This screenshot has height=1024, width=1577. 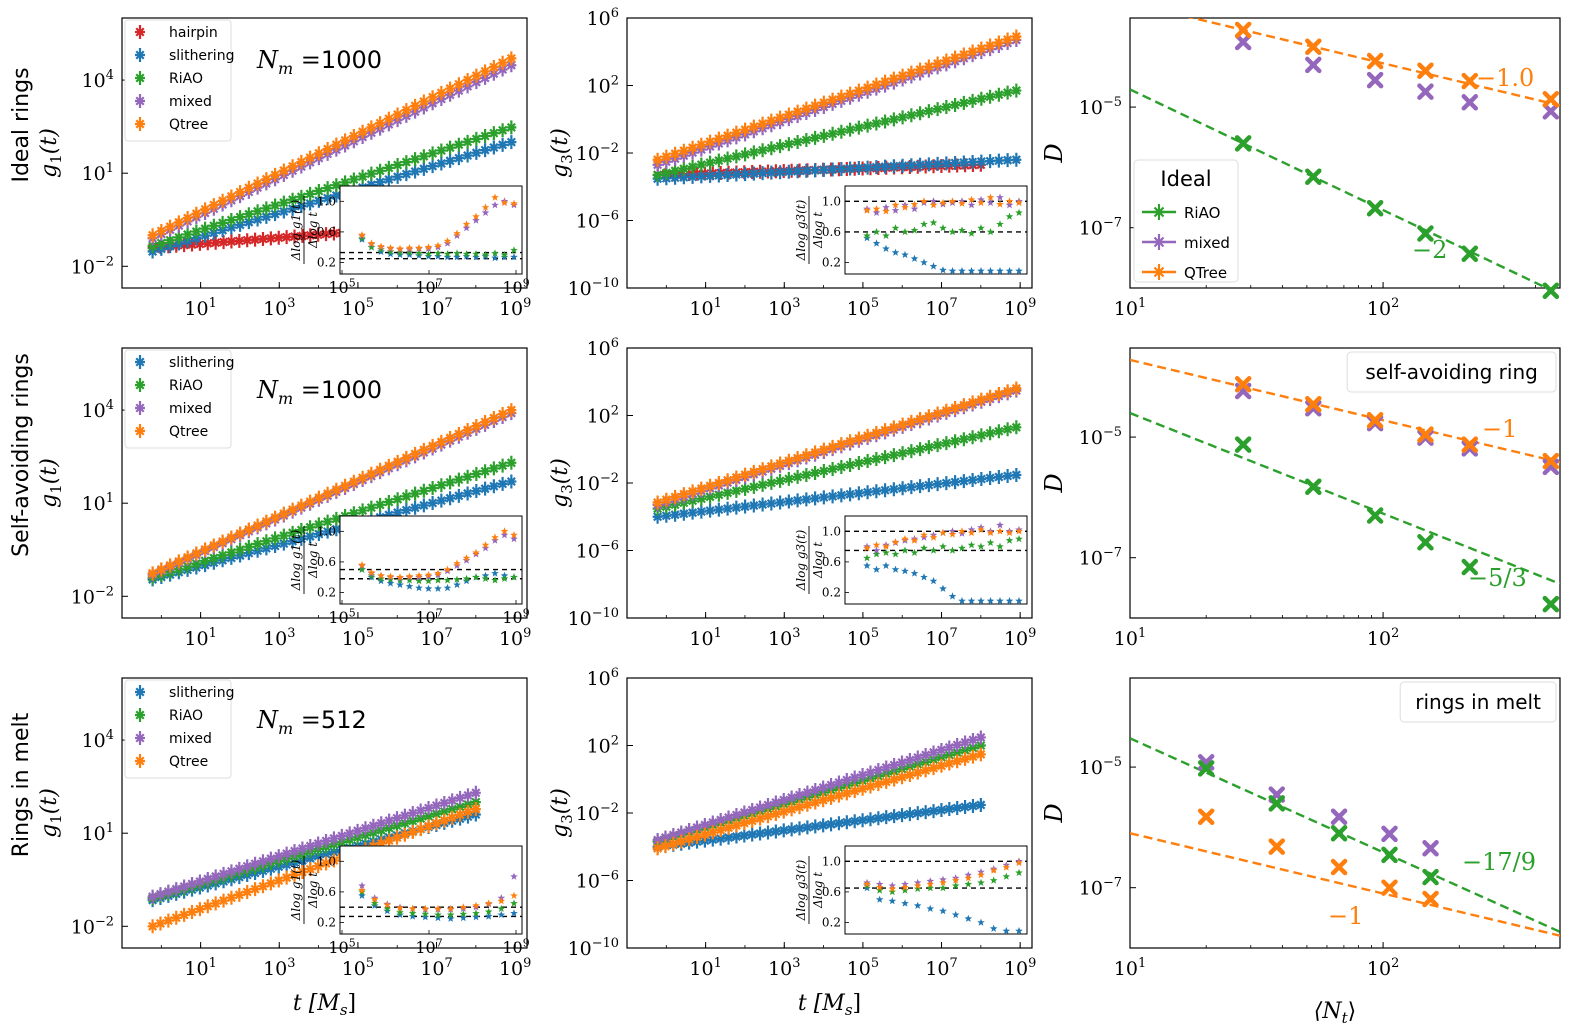 What do you see at coordinates (597, 881) in the screenshot?
I see `y-tick-label-r2c1-1: 10⁻⁶` at bounding box center [597, 881].